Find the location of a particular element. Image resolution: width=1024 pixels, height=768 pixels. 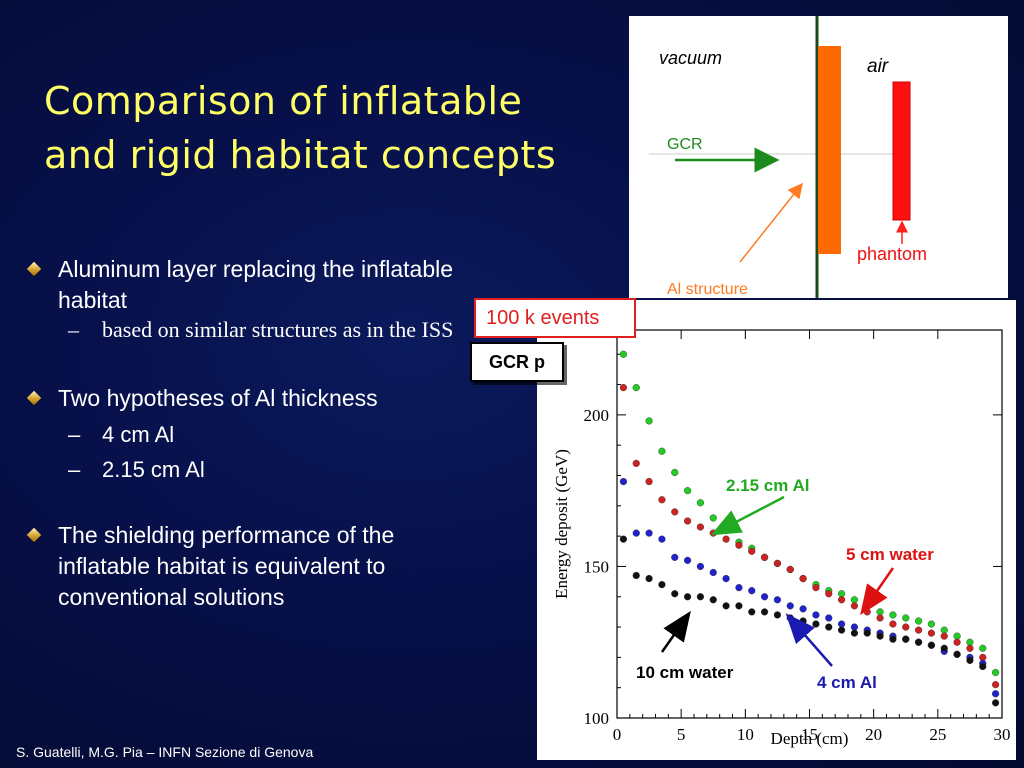

al-structure-slab is located at coordinates (829, 150).